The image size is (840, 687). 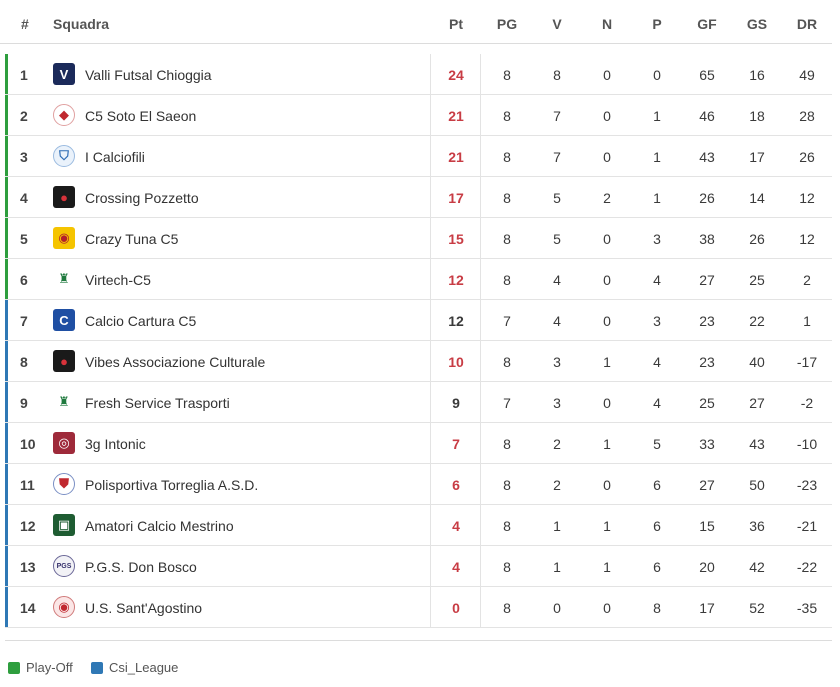 I want to click on table-row: 12 ▣ Amatori Calcio Mestrino 4 8 1 1 6 15 36 -21, so click(x=418, y=525).